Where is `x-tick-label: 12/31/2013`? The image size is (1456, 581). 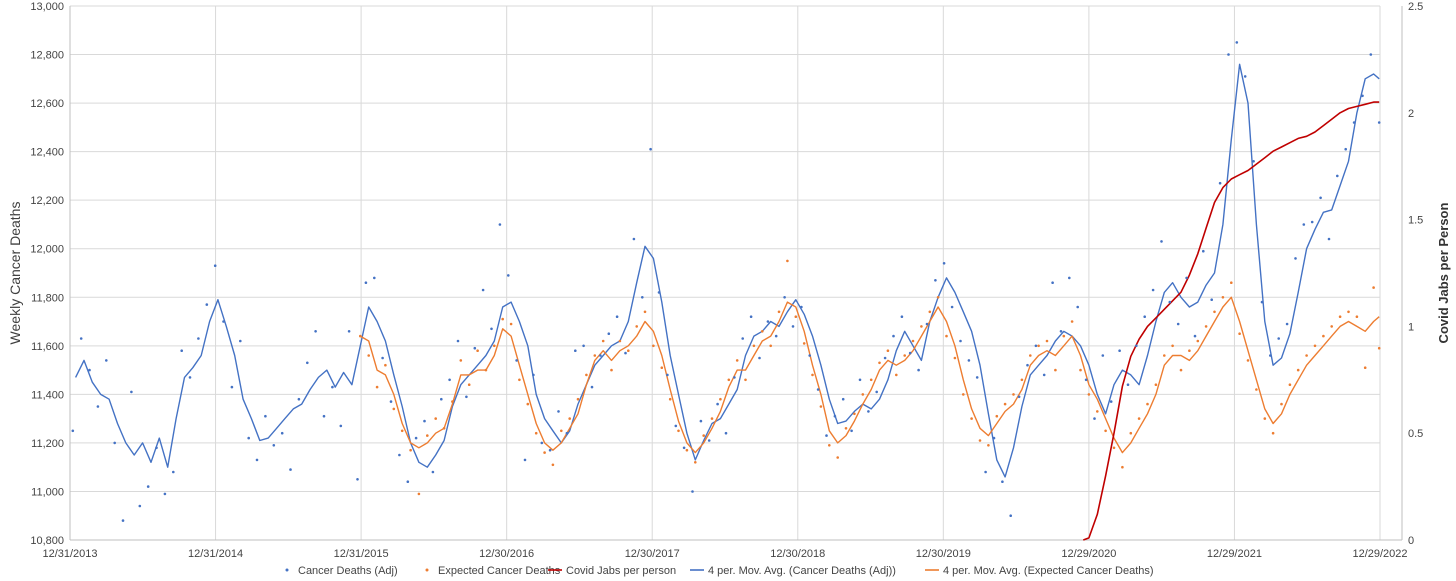
x-tick-label: 12/31/2013 is located at coordinates (69, 554).